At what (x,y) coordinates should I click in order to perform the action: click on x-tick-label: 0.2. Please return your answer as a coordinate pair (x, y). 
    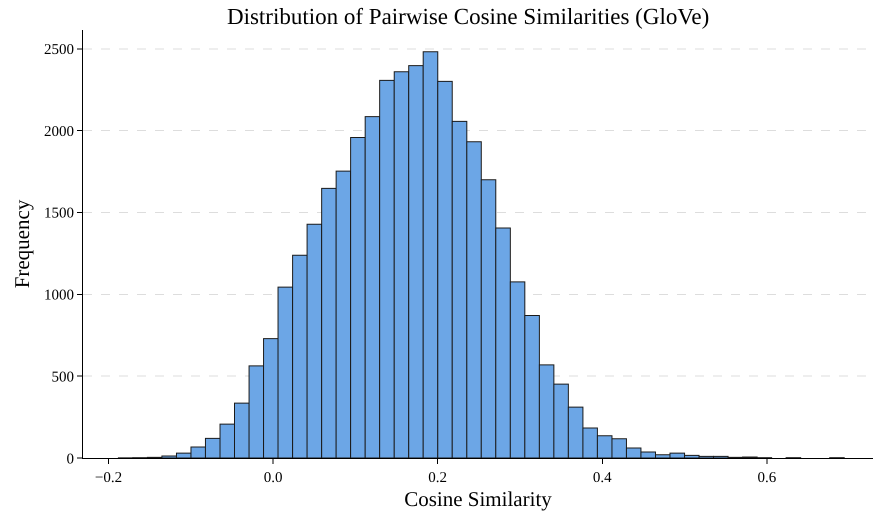
    Looking at the image, I should click on (438, 478).